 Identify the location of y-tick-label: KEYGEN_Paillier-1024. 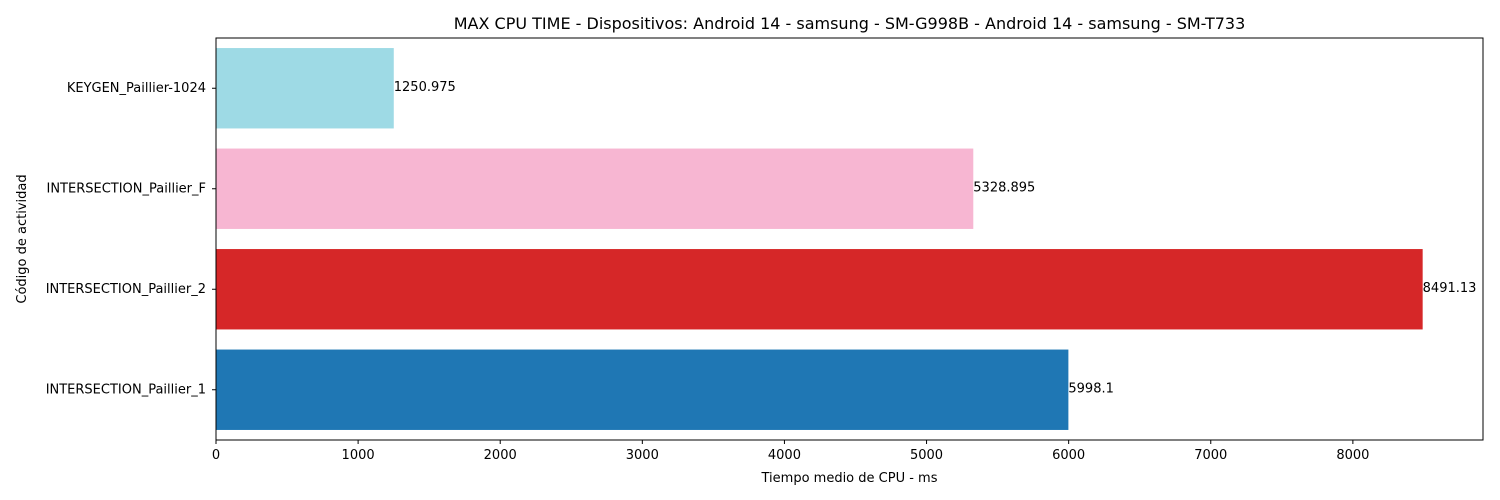
(136, 88).